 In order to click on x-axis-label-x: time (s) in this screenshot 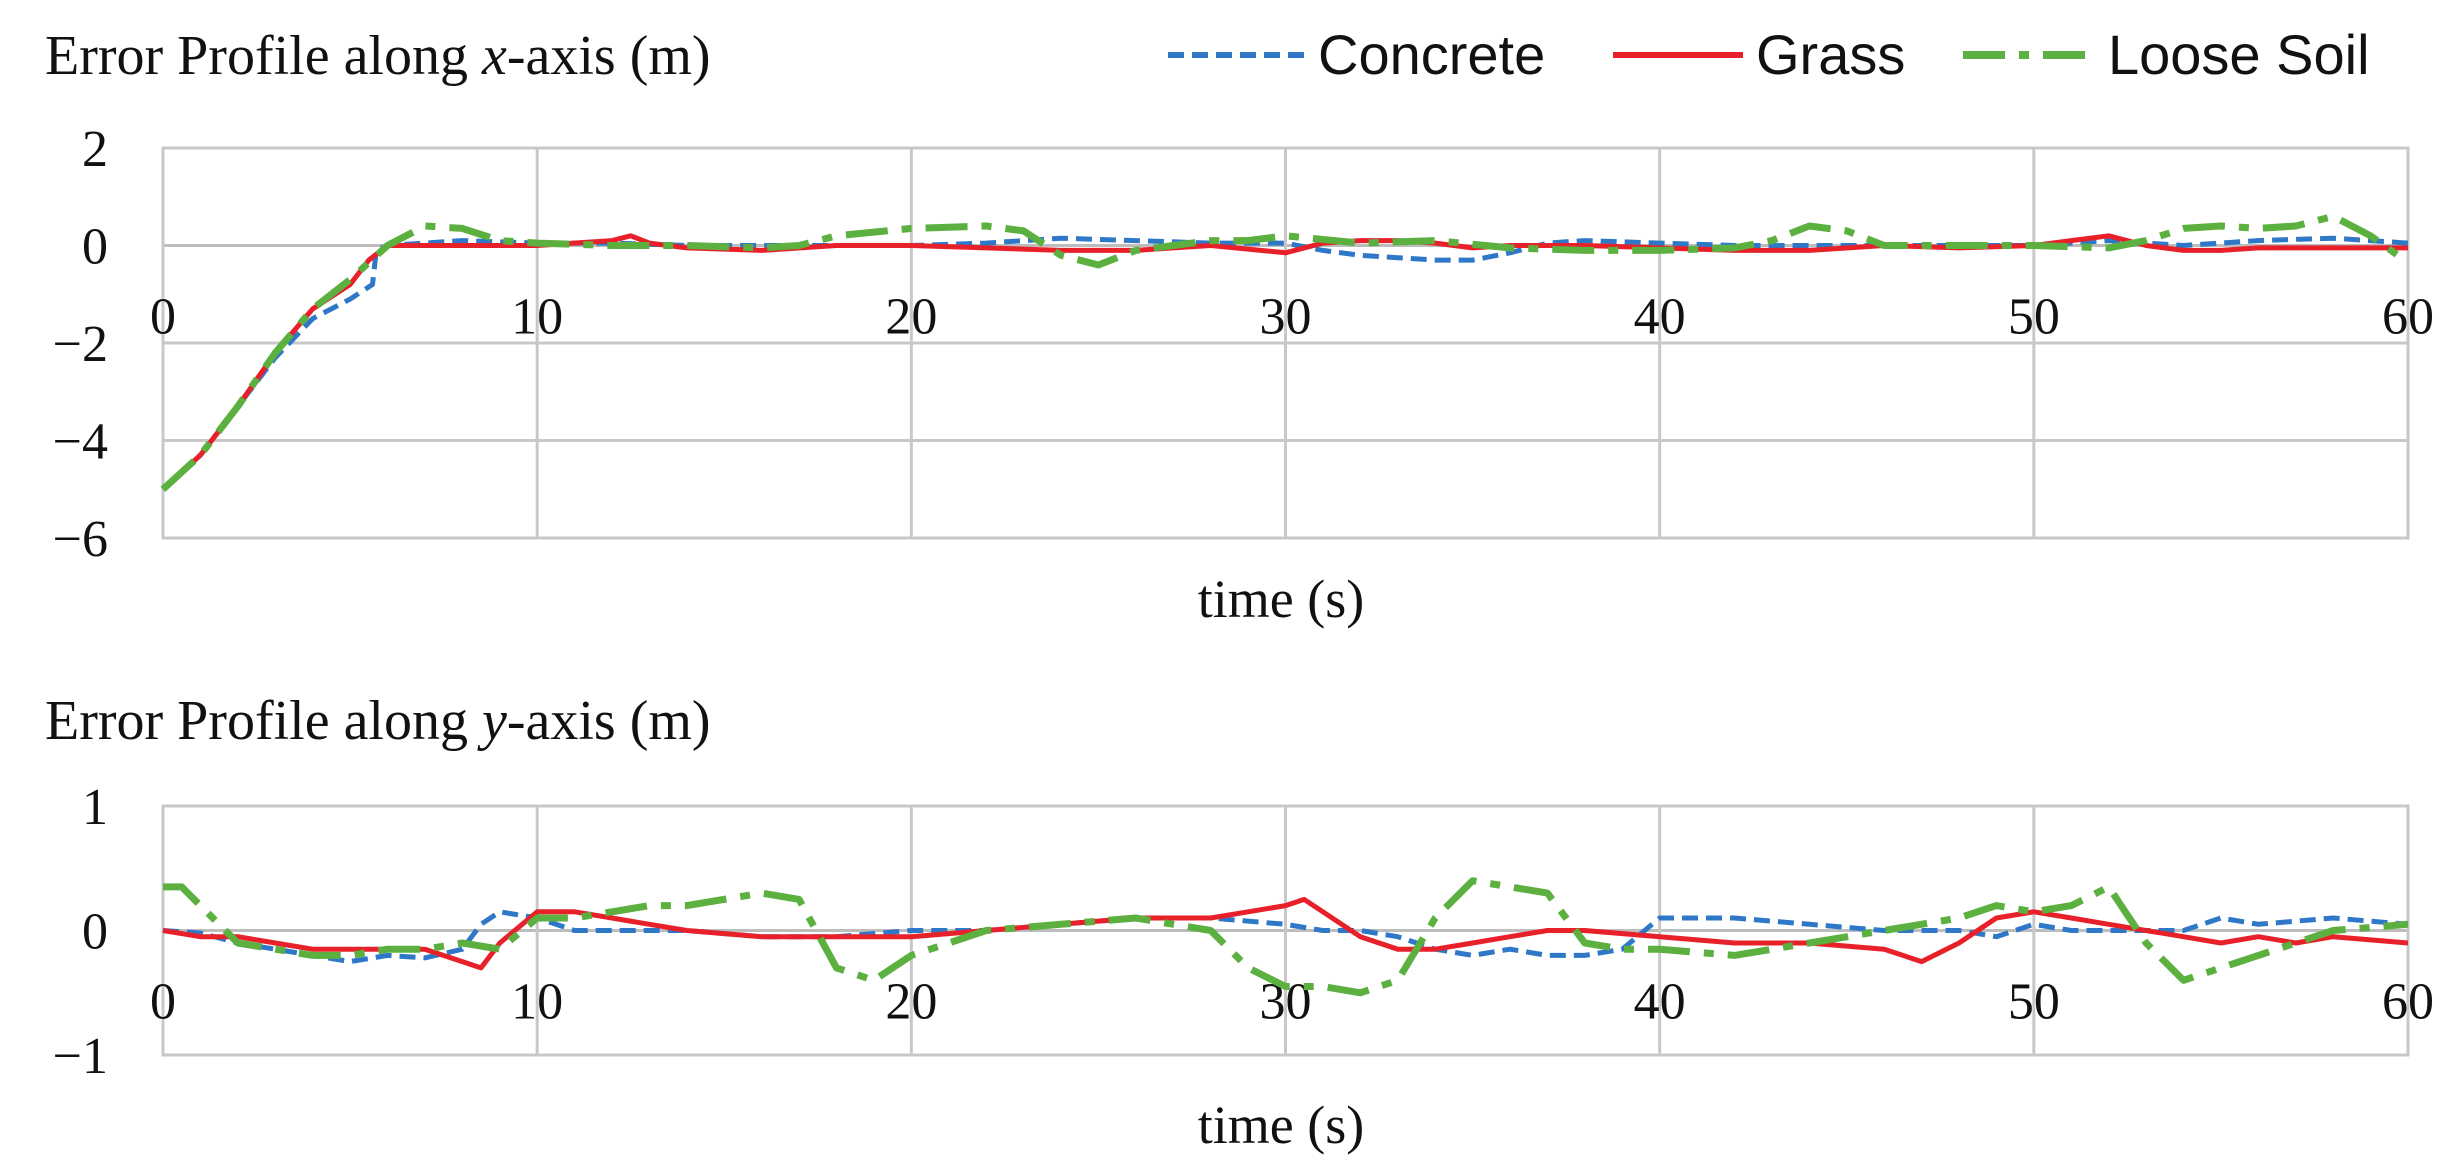, I will do `click(1281, 599)`.